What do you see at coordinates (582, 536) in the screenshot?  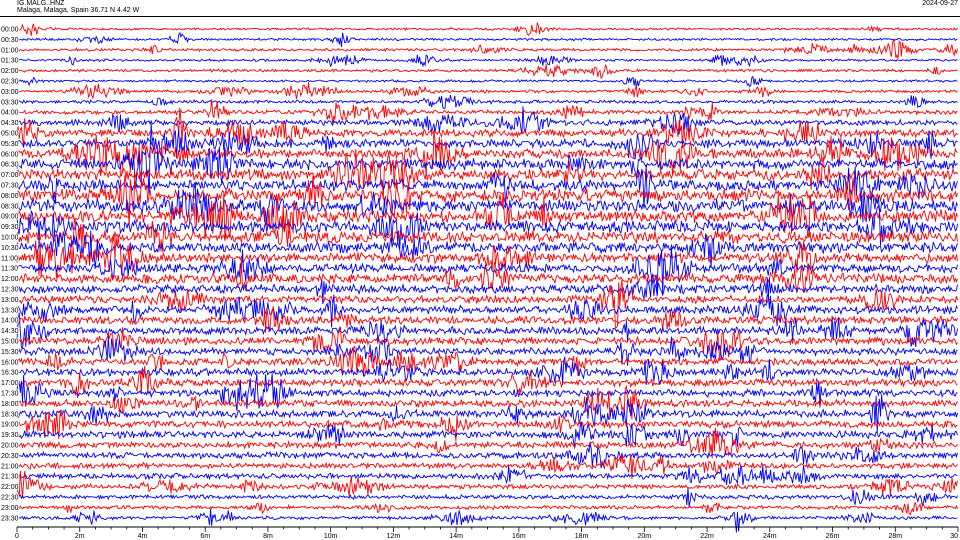 I see `x-tick-label: 18m` at bounding box center [582, 536].